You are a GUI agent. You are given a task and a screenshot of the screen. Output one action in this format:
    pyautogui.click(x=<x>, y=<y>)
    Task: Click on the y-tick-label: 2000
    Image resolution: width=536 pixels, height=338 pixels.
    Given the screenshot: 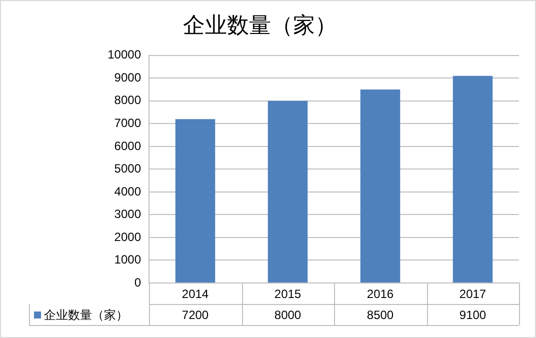 What is the action you would take?
    pyautogui.click(x=128, y=237)
    